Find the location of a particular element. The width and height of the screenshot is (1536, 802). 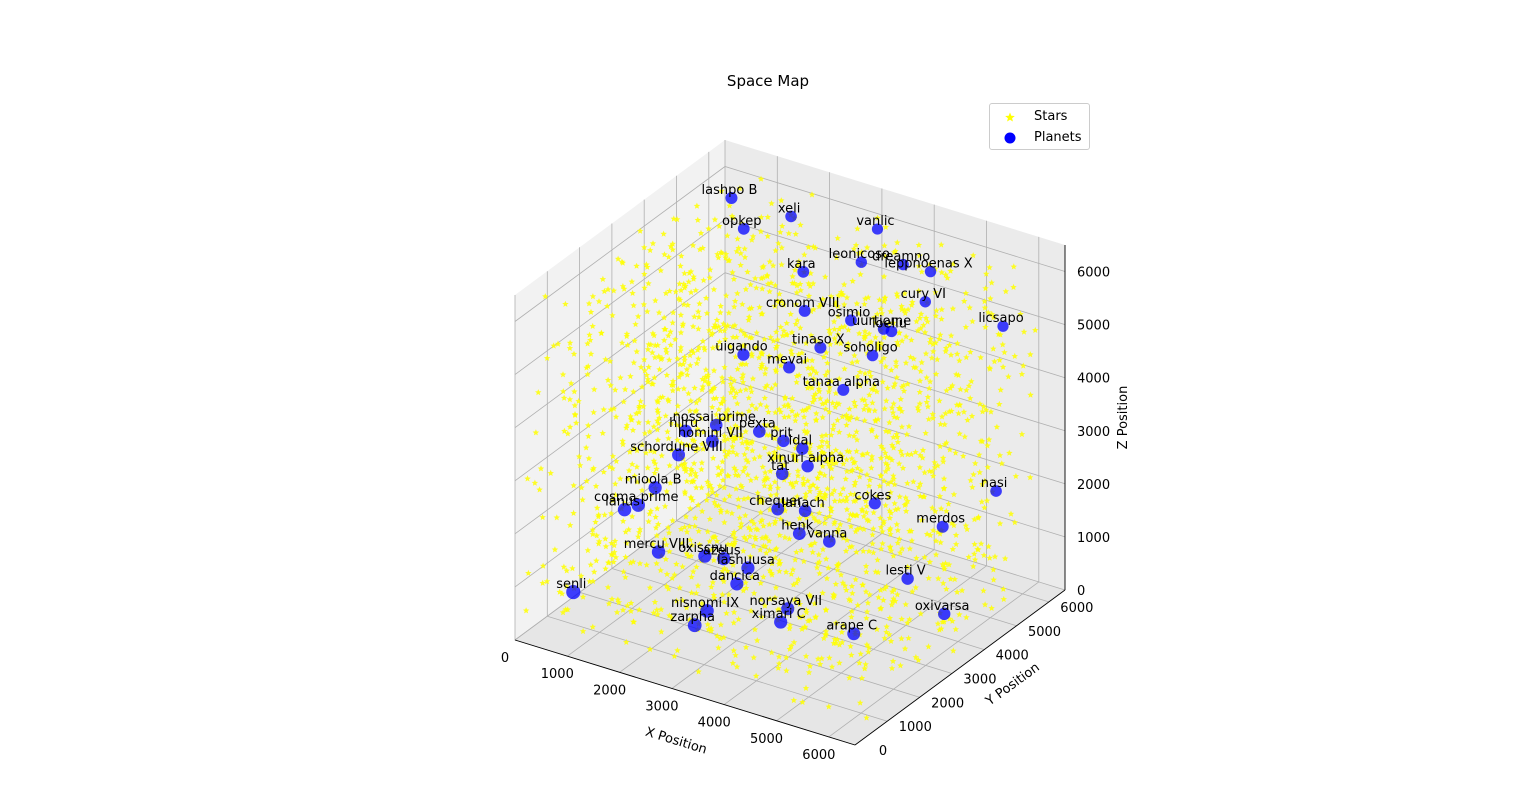

planet-label: leonicoso is located at coordinates (859, 254).